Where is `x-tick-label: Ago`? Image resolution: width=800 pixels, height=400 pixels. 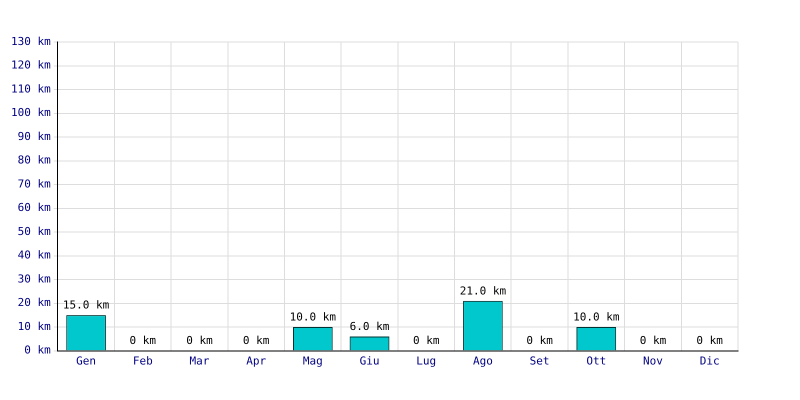 x-tick-label: Ago is located at coordinates (482, 361).